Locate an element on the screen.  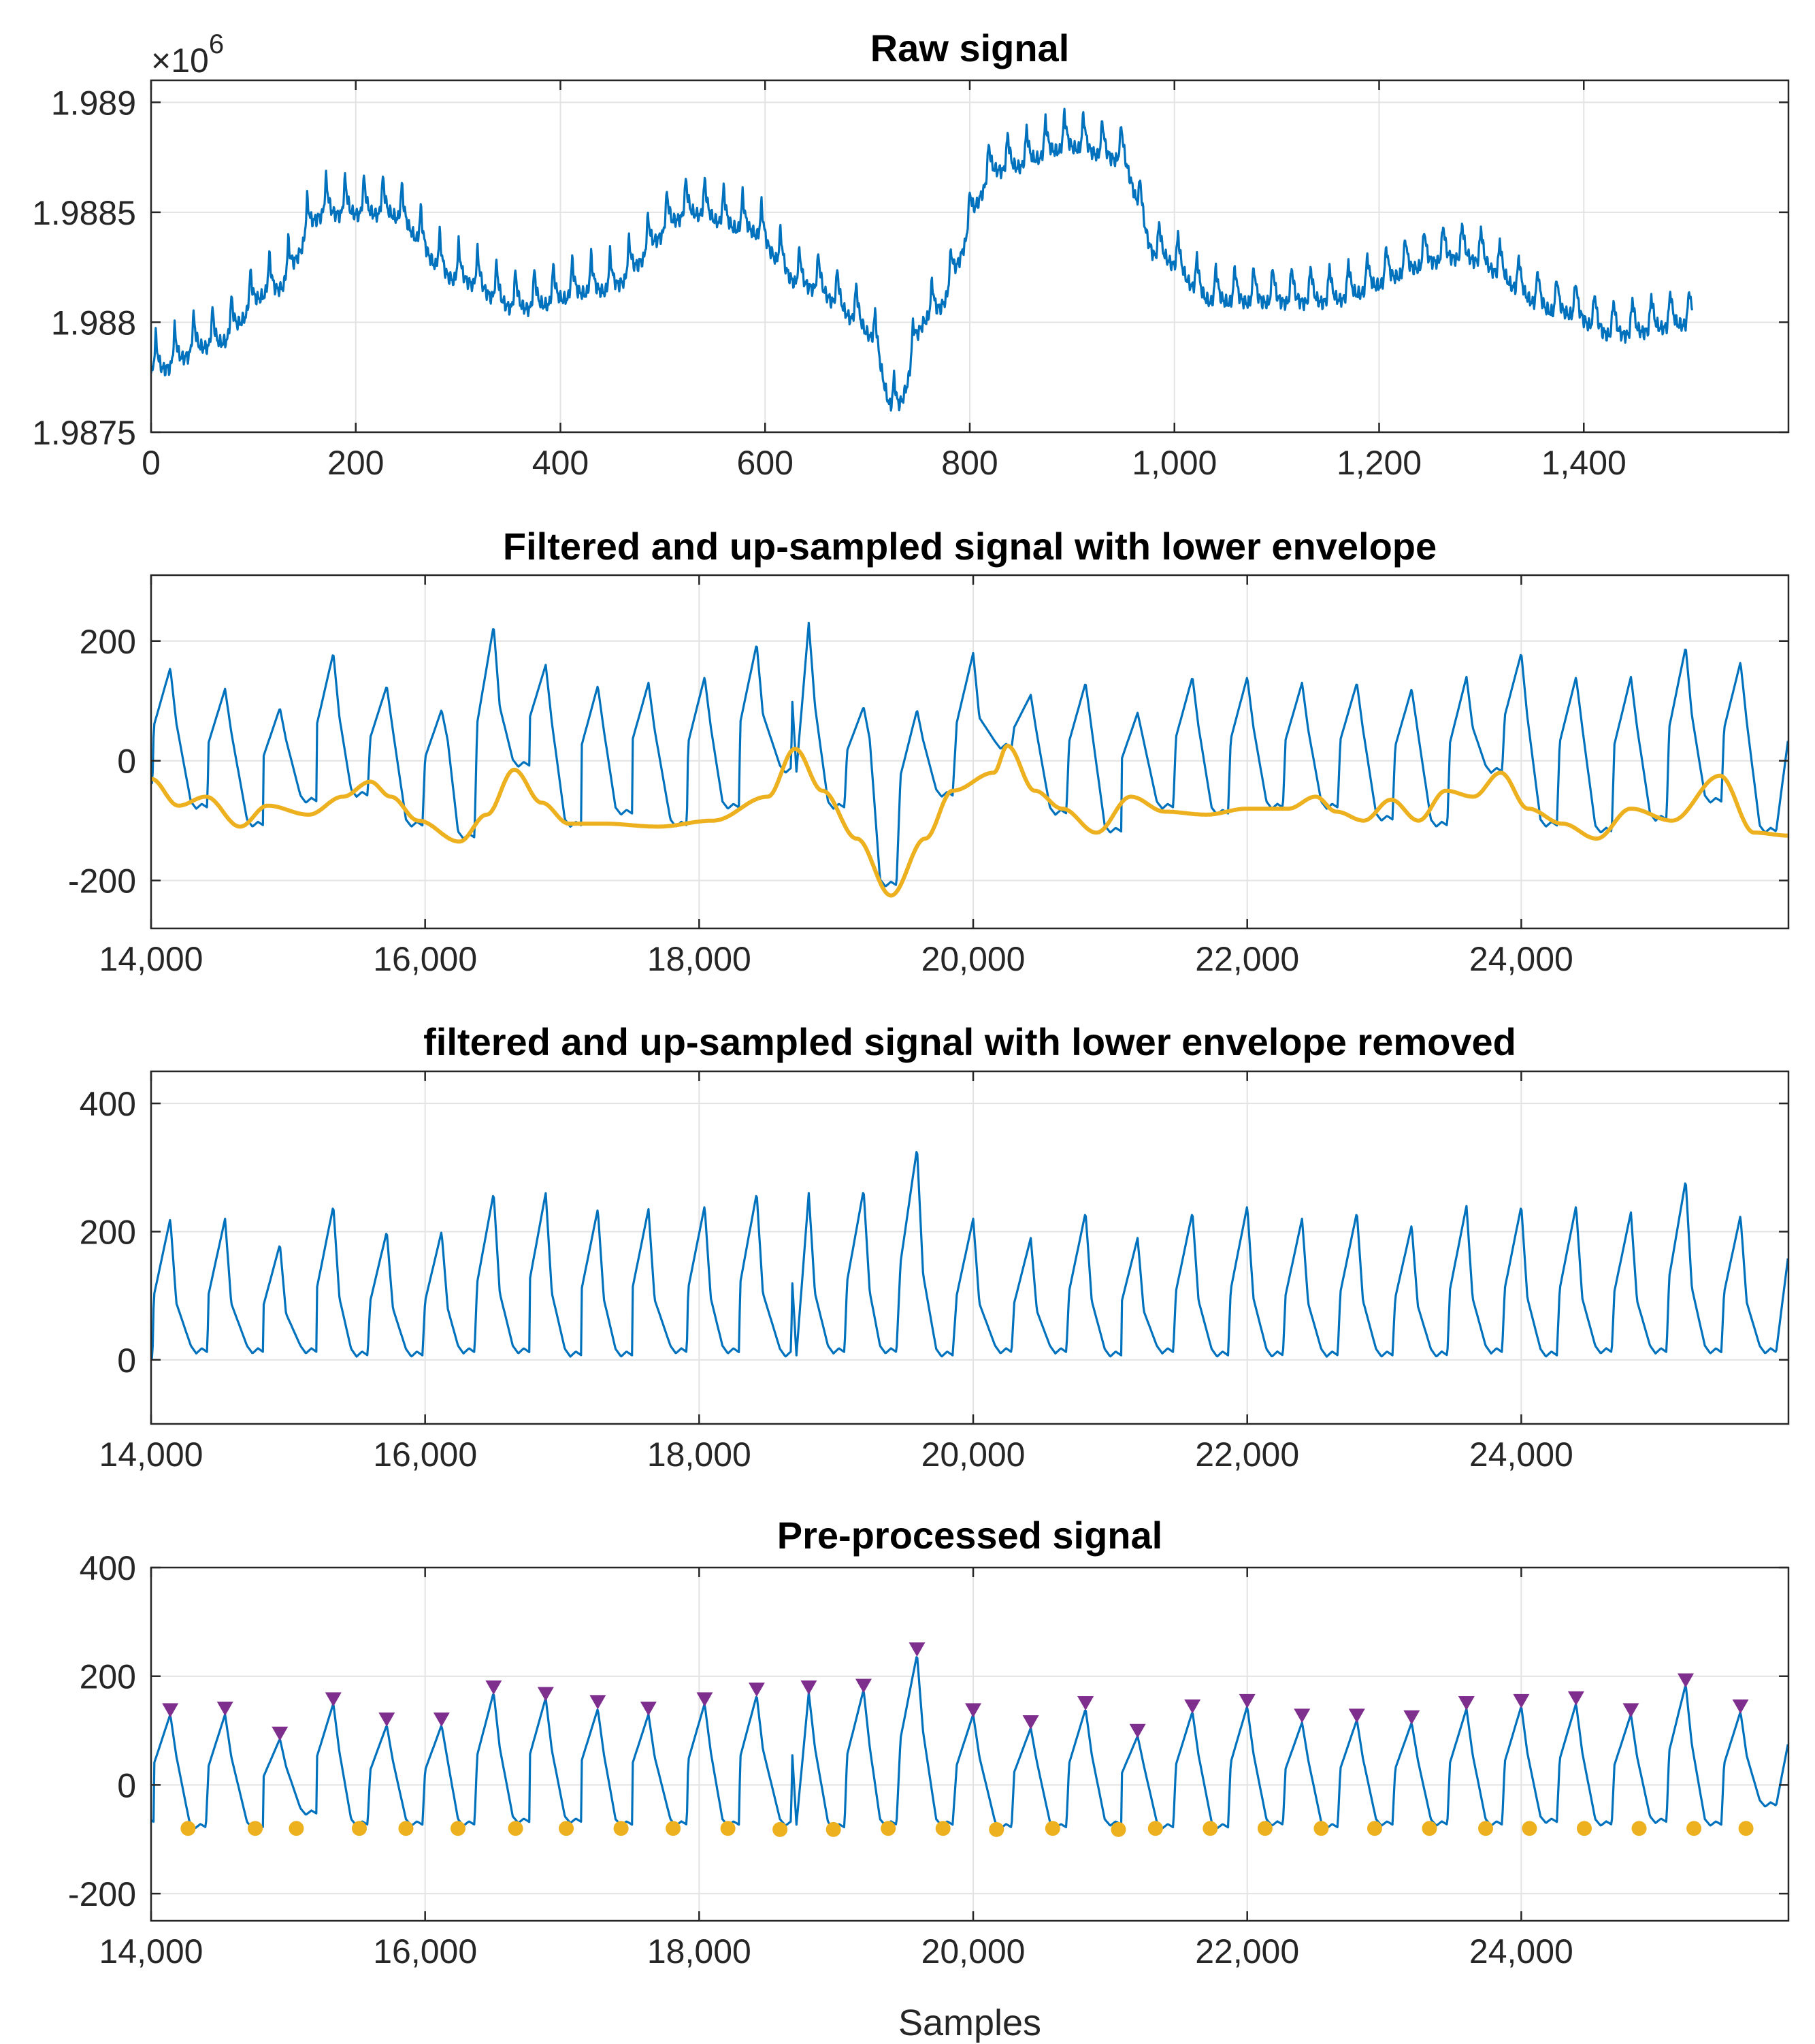
y-tick-label: 1.988 is located at coordinates (94, 323).